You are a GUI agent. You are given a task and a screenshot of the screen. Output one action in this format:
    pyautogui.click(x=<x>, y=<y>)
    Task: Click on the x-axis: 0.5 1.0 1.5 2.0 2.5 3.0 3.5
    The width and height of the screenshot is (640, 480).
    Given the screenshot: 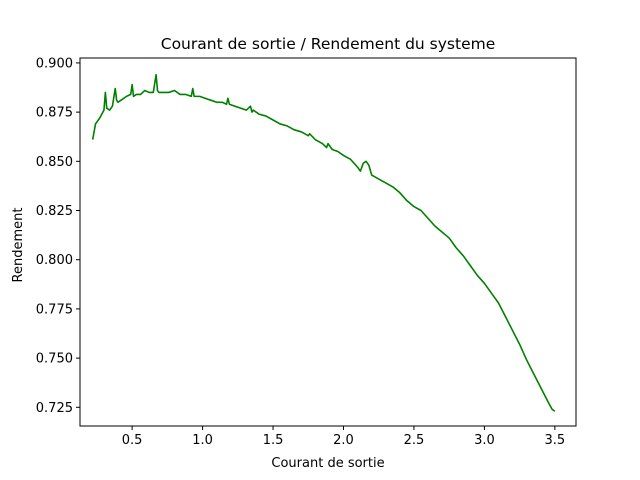 What is the action you would take?
    pyautogui.click(x=343, y=437)
    